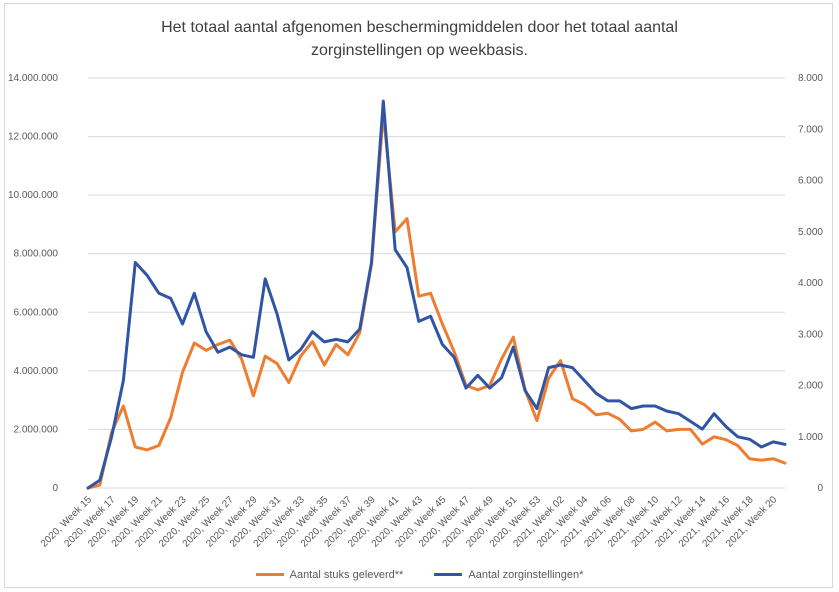 Image resolution: width=839 pixels, height=592 pixels. I want to click on left-tick-label: 10.000.000, so click(33, 195).